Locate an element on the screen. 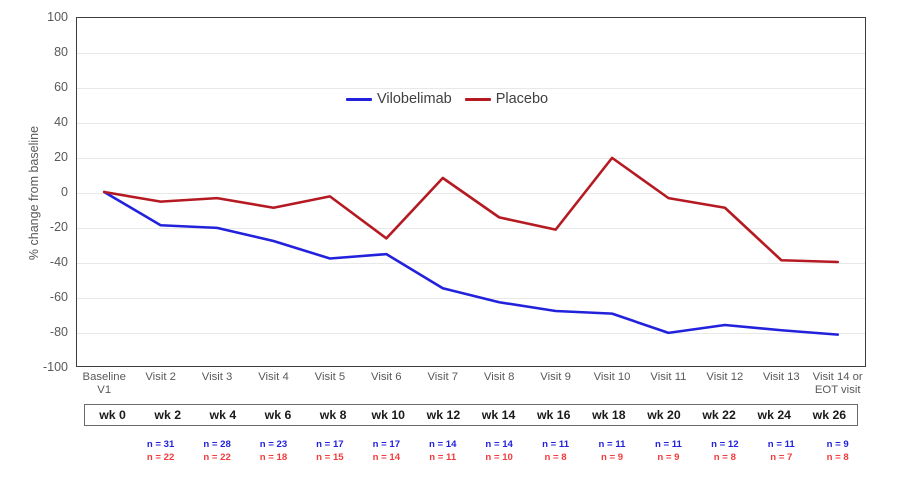 The image size is (907, 487). chart-legend: Vilobelimab Placebo is located at coordinates (447, 99).